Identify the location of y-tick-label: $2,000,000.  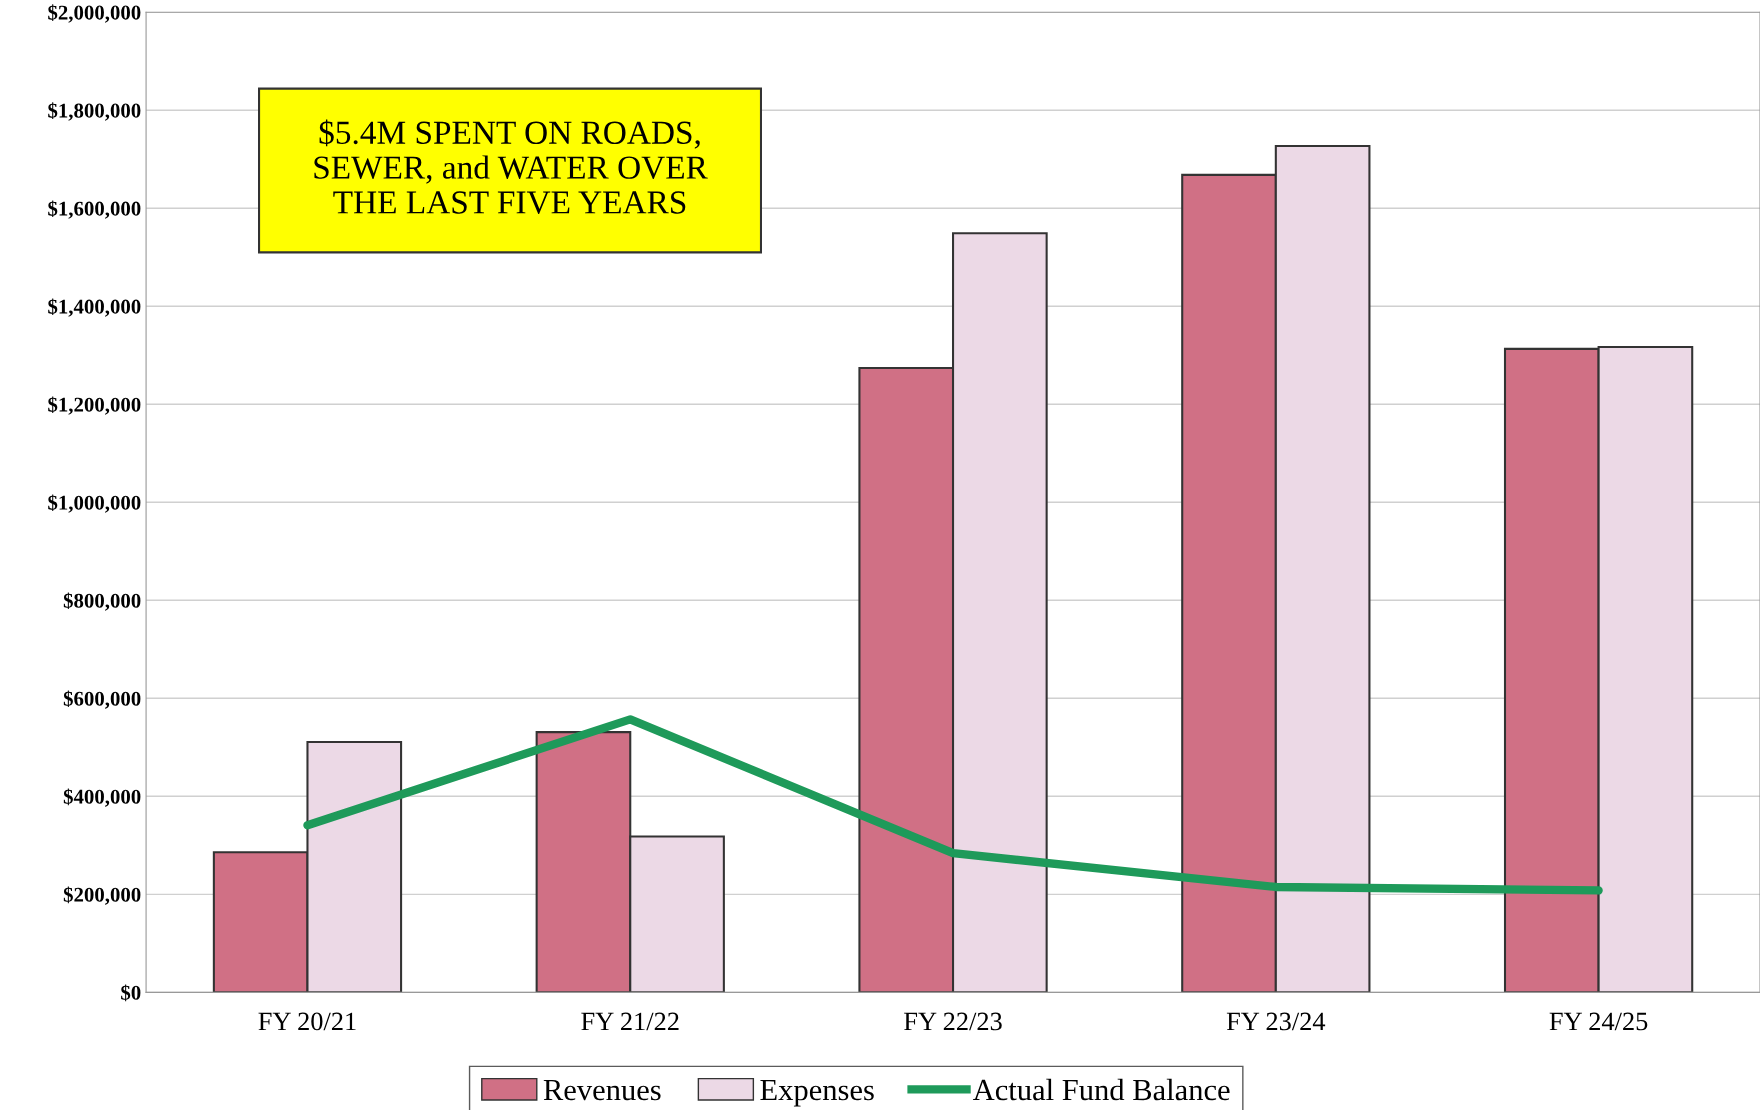
(94, 13).